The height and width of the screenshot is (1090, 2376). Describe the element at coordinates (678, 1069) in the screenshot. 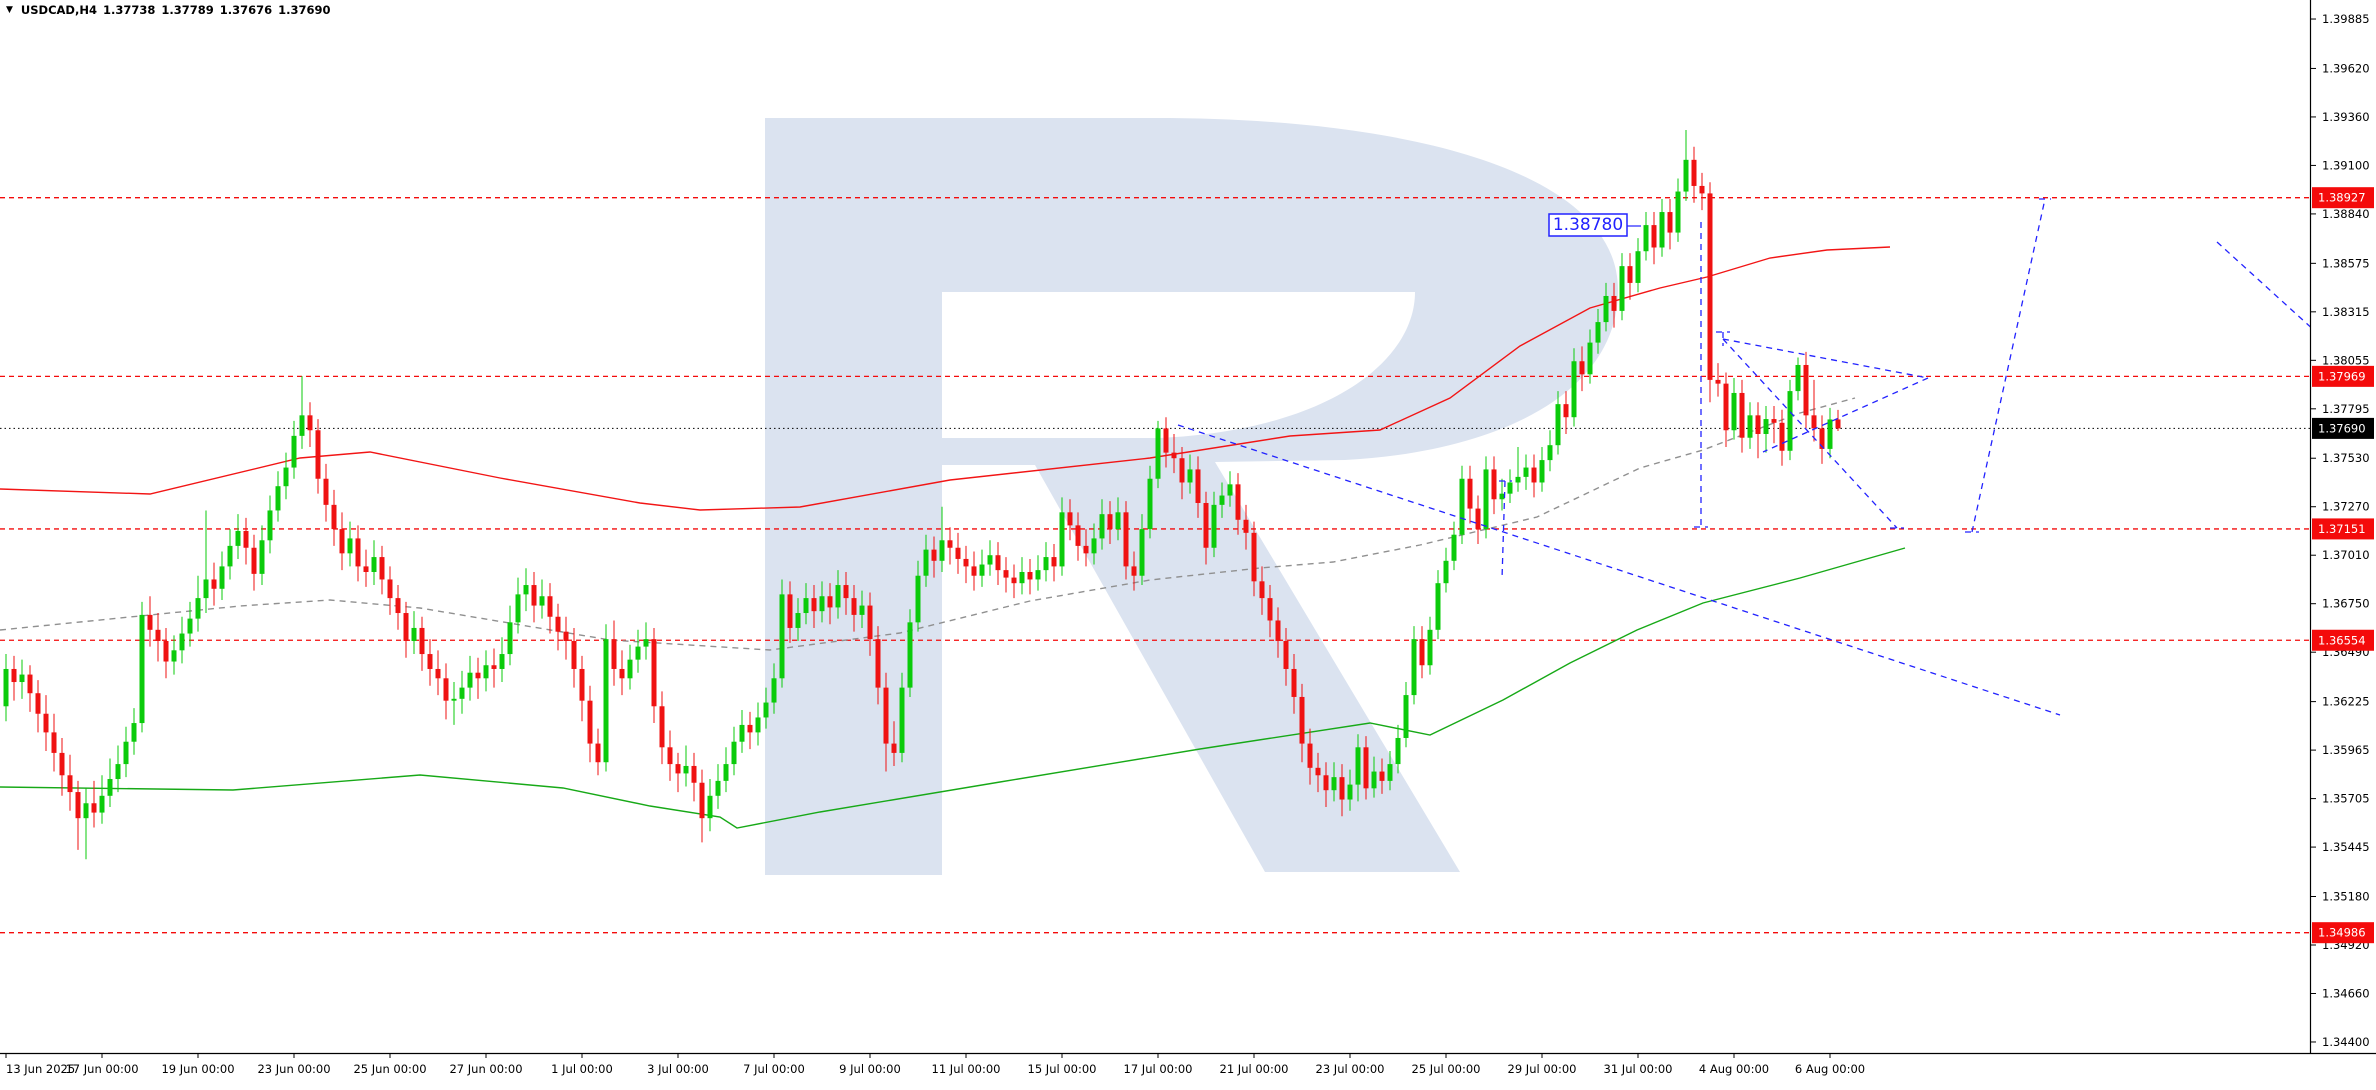

I see `time-tick-label: 3 Jul 00:00` at that location.